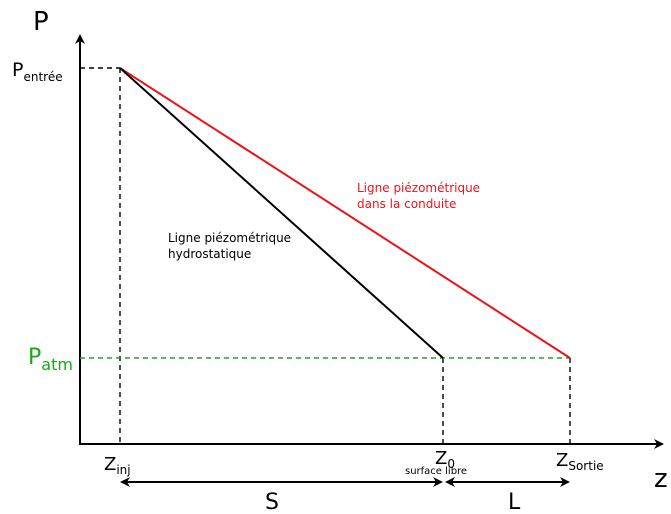 This screenshot has width=671, height=514. I want to click on p-atm-main: P, so click(34, 357).